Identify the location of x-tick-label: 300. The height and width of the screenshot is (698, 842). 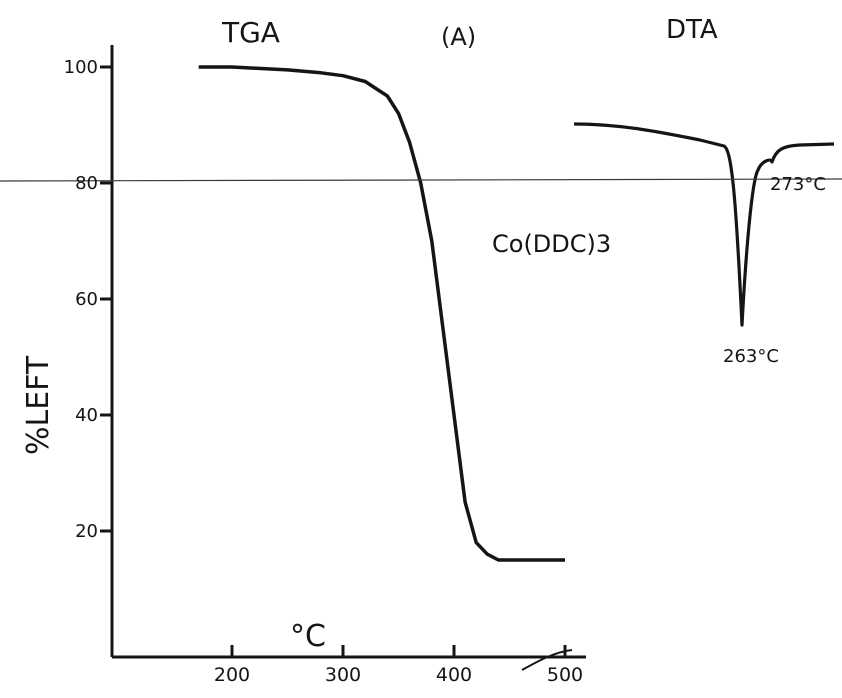
(343, 675).